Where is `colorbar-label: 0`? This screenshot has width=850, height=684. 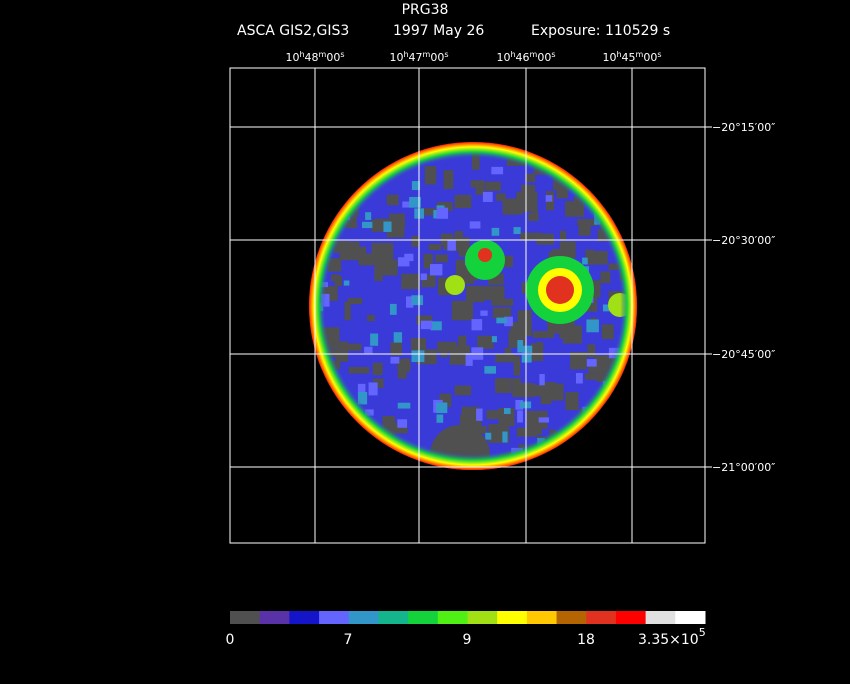
colorbar-label: 0 is located at coordinates (230, 640).